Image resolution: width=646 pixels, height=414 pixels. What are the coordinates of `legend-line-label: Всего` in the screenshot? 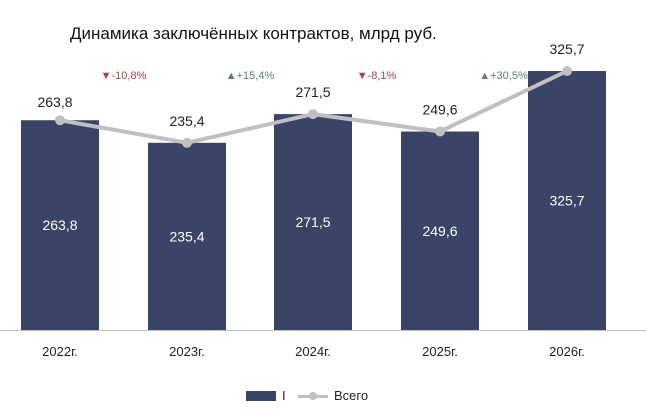 It's located at (351, 395).